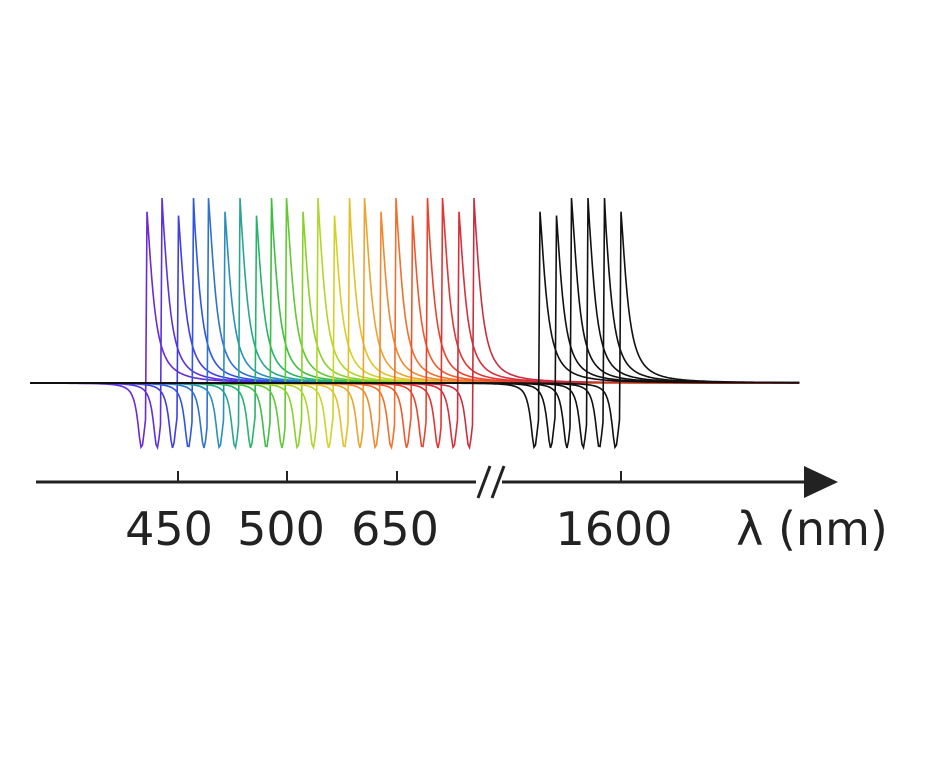 This screenshot has width=930, height=765. I want to click on x-tick-label-500: 500, so click(281, 529).